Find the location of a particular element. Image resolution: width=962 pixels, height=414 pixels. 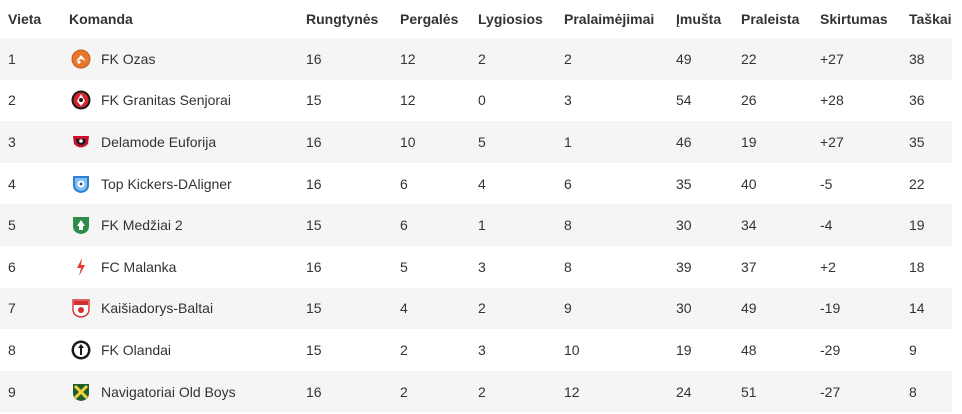

header-points: Taškai is located at coordinates (930, 19).